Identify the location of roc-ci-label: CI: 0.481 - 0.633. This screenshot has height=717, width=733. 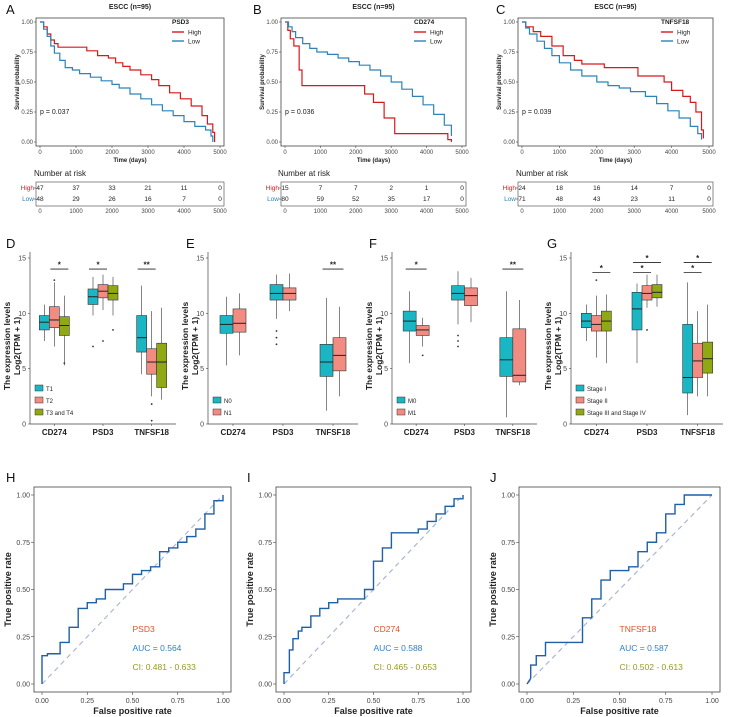
(165, 667).